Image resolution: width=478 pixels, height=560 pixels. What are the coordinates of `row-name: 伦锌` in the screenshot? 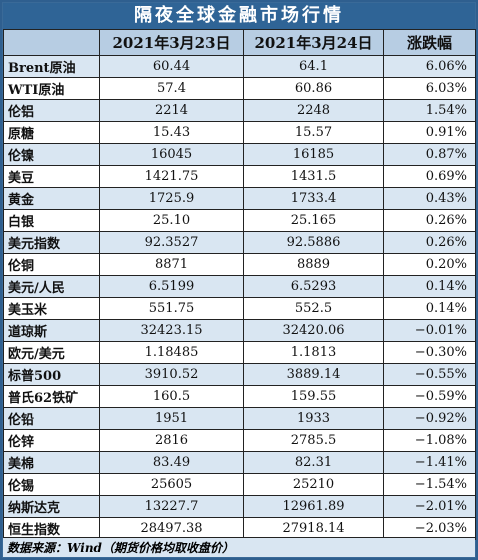 It's located at (51, 440).